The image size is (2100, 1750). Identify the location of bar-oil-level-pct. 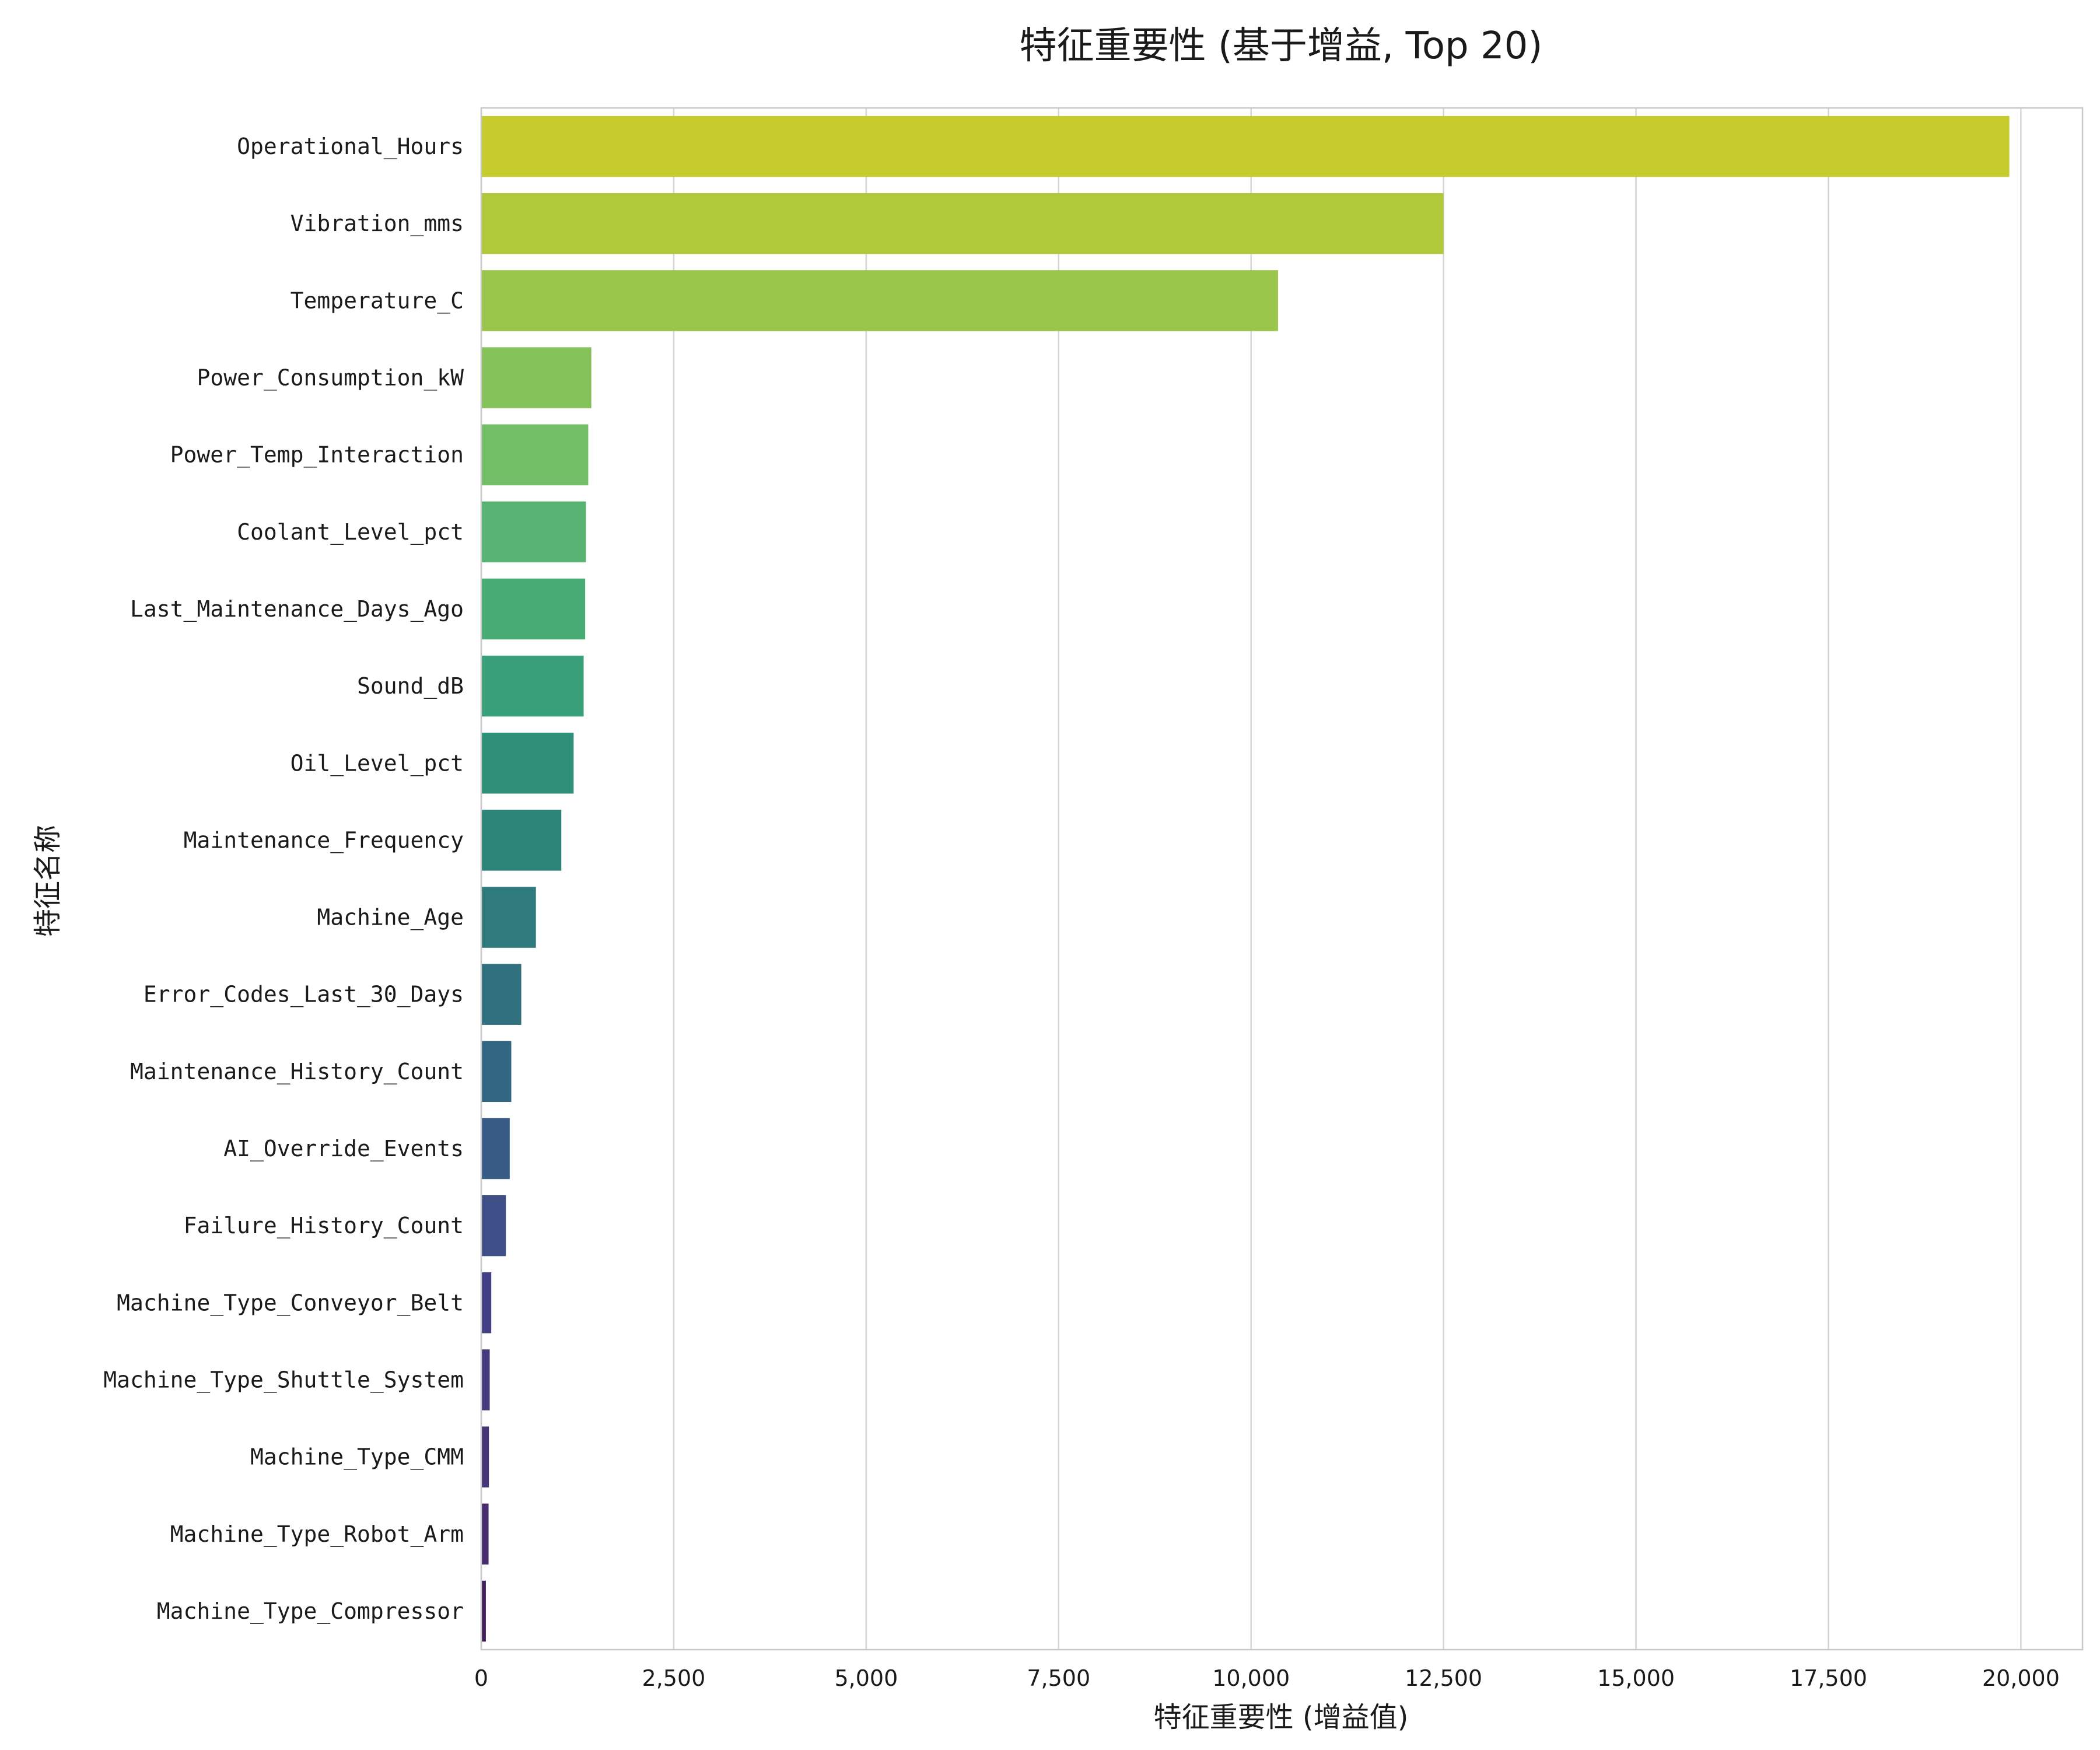
(527, 764).